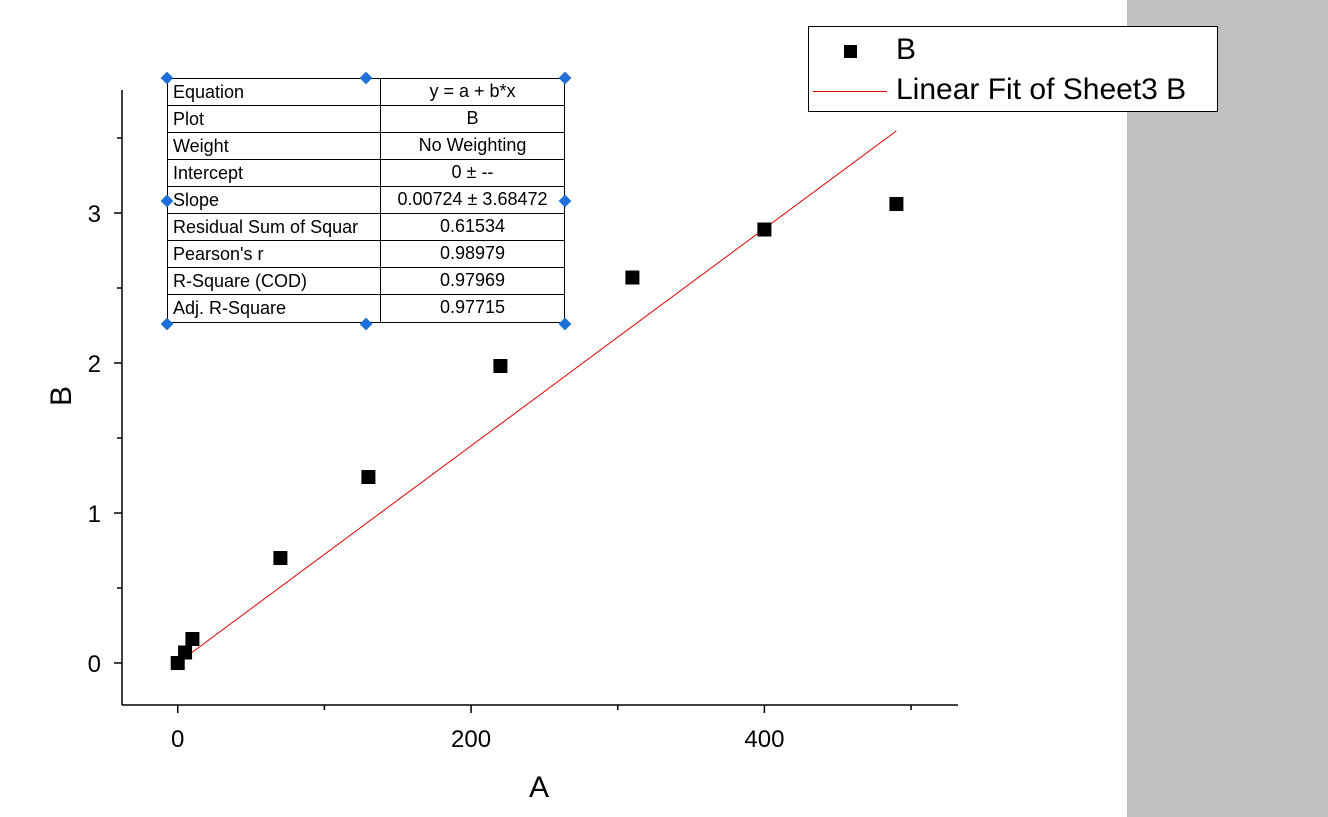 This screenshot has width=1328, height=817. Describe the element at coordinates (764, 739) in the screenshot. I see `x-tick-label: 400` at that location.